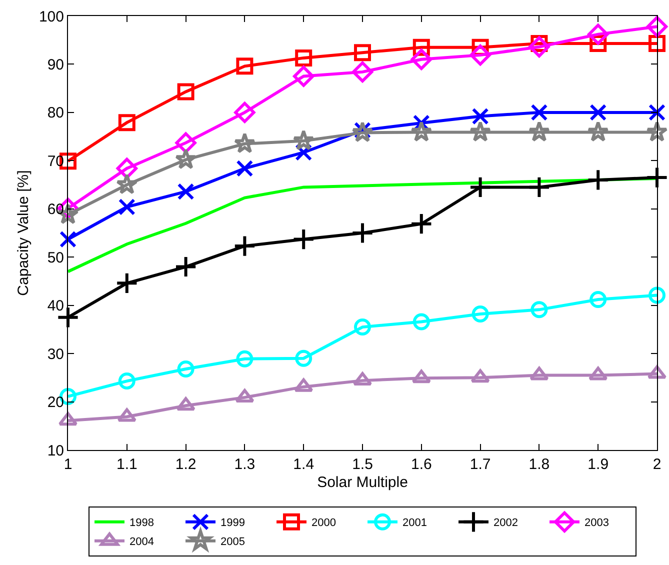  Describe the element at coordinates (23, 233) in the screenshot. I see `y-axis-title: Capacity Value [%]` at that location.